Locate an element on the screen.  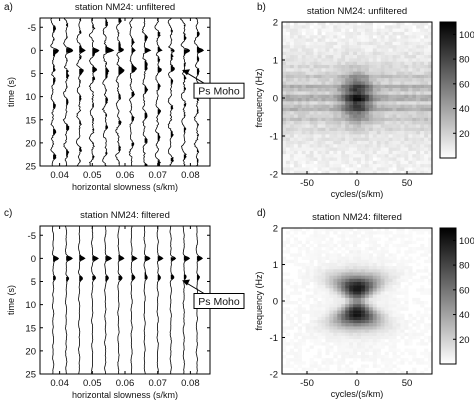
panel-letter: c) is located at coordinates (8, 213).